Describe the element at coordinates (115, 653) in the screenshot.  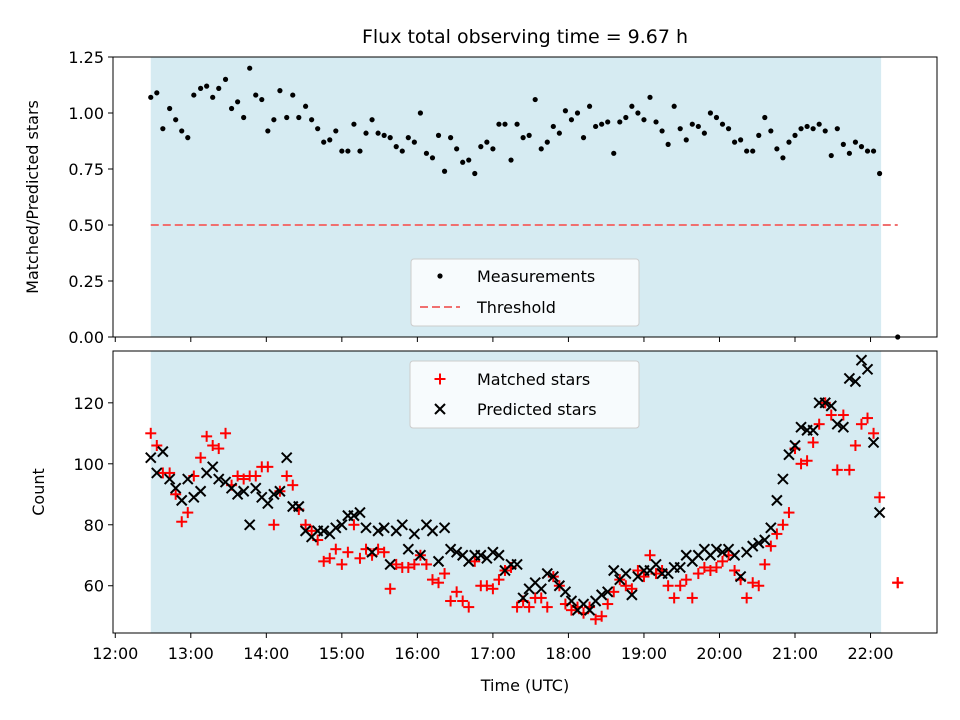
I see `time-x-tick-label: 12:00` at that location.